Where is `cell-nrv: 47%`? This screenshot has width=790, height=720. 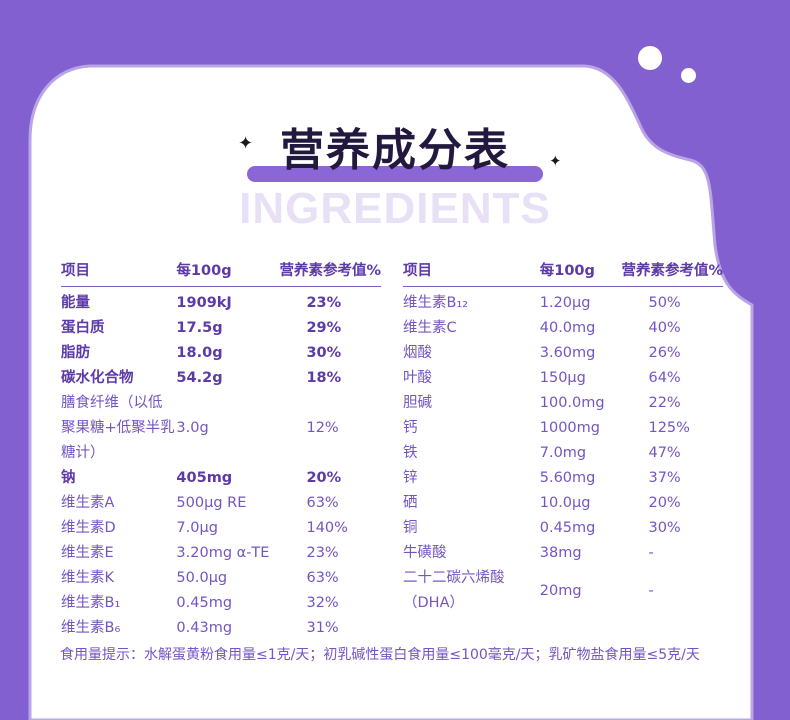
cell-nrv: 47% is located at coordinates (664, 453).